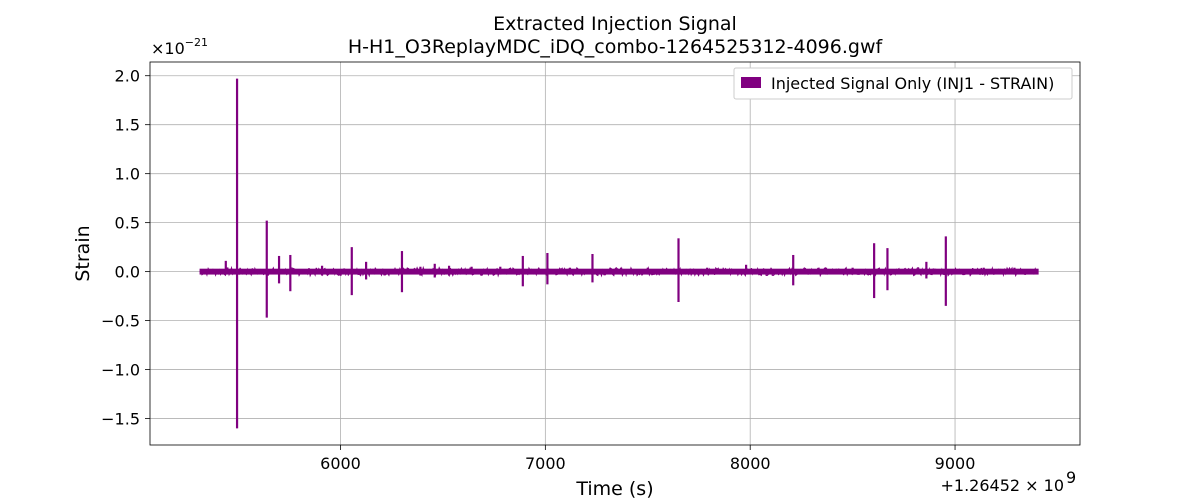  Describe the element at coordinates (1071, 477) in the screenshot. I see `x-offset-exponent: 9` at that location.